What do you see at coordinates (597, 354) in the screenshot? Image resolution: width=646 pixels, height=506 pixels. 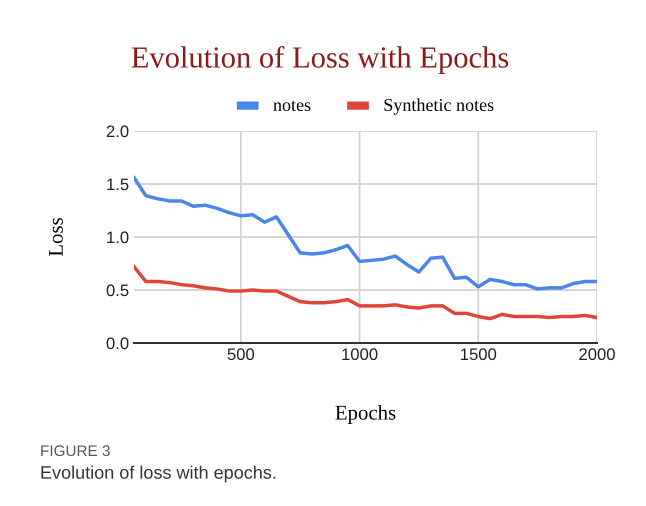 I see `x-tick-label: 2000` at bounding box center [597, 354].